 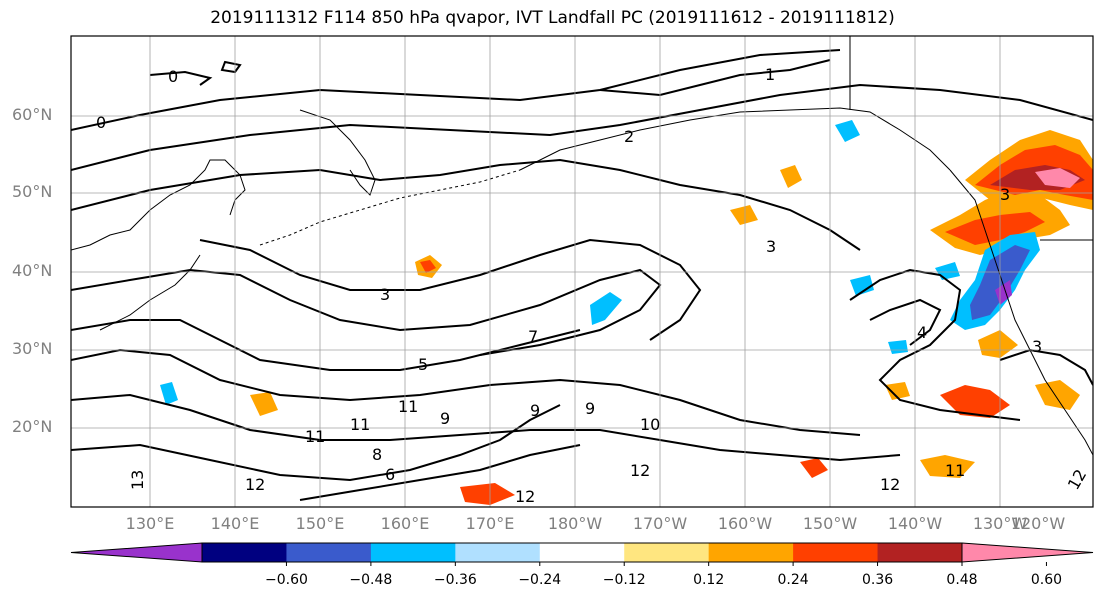 What do you see at coordinates (624, 580) in the screenshot?
I see `colorbar-tick-label: −0.12` at bounding box center [624, 580].